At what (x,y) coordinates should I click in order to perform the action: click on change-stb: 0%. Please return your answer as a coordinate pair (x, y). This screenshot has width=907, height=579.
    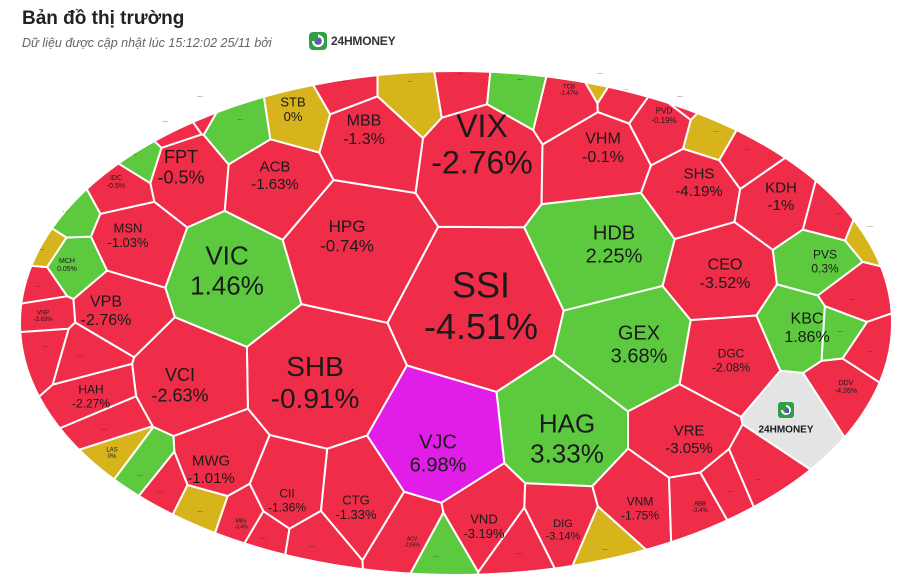
    Looking at the image, I should click on (293, 116).